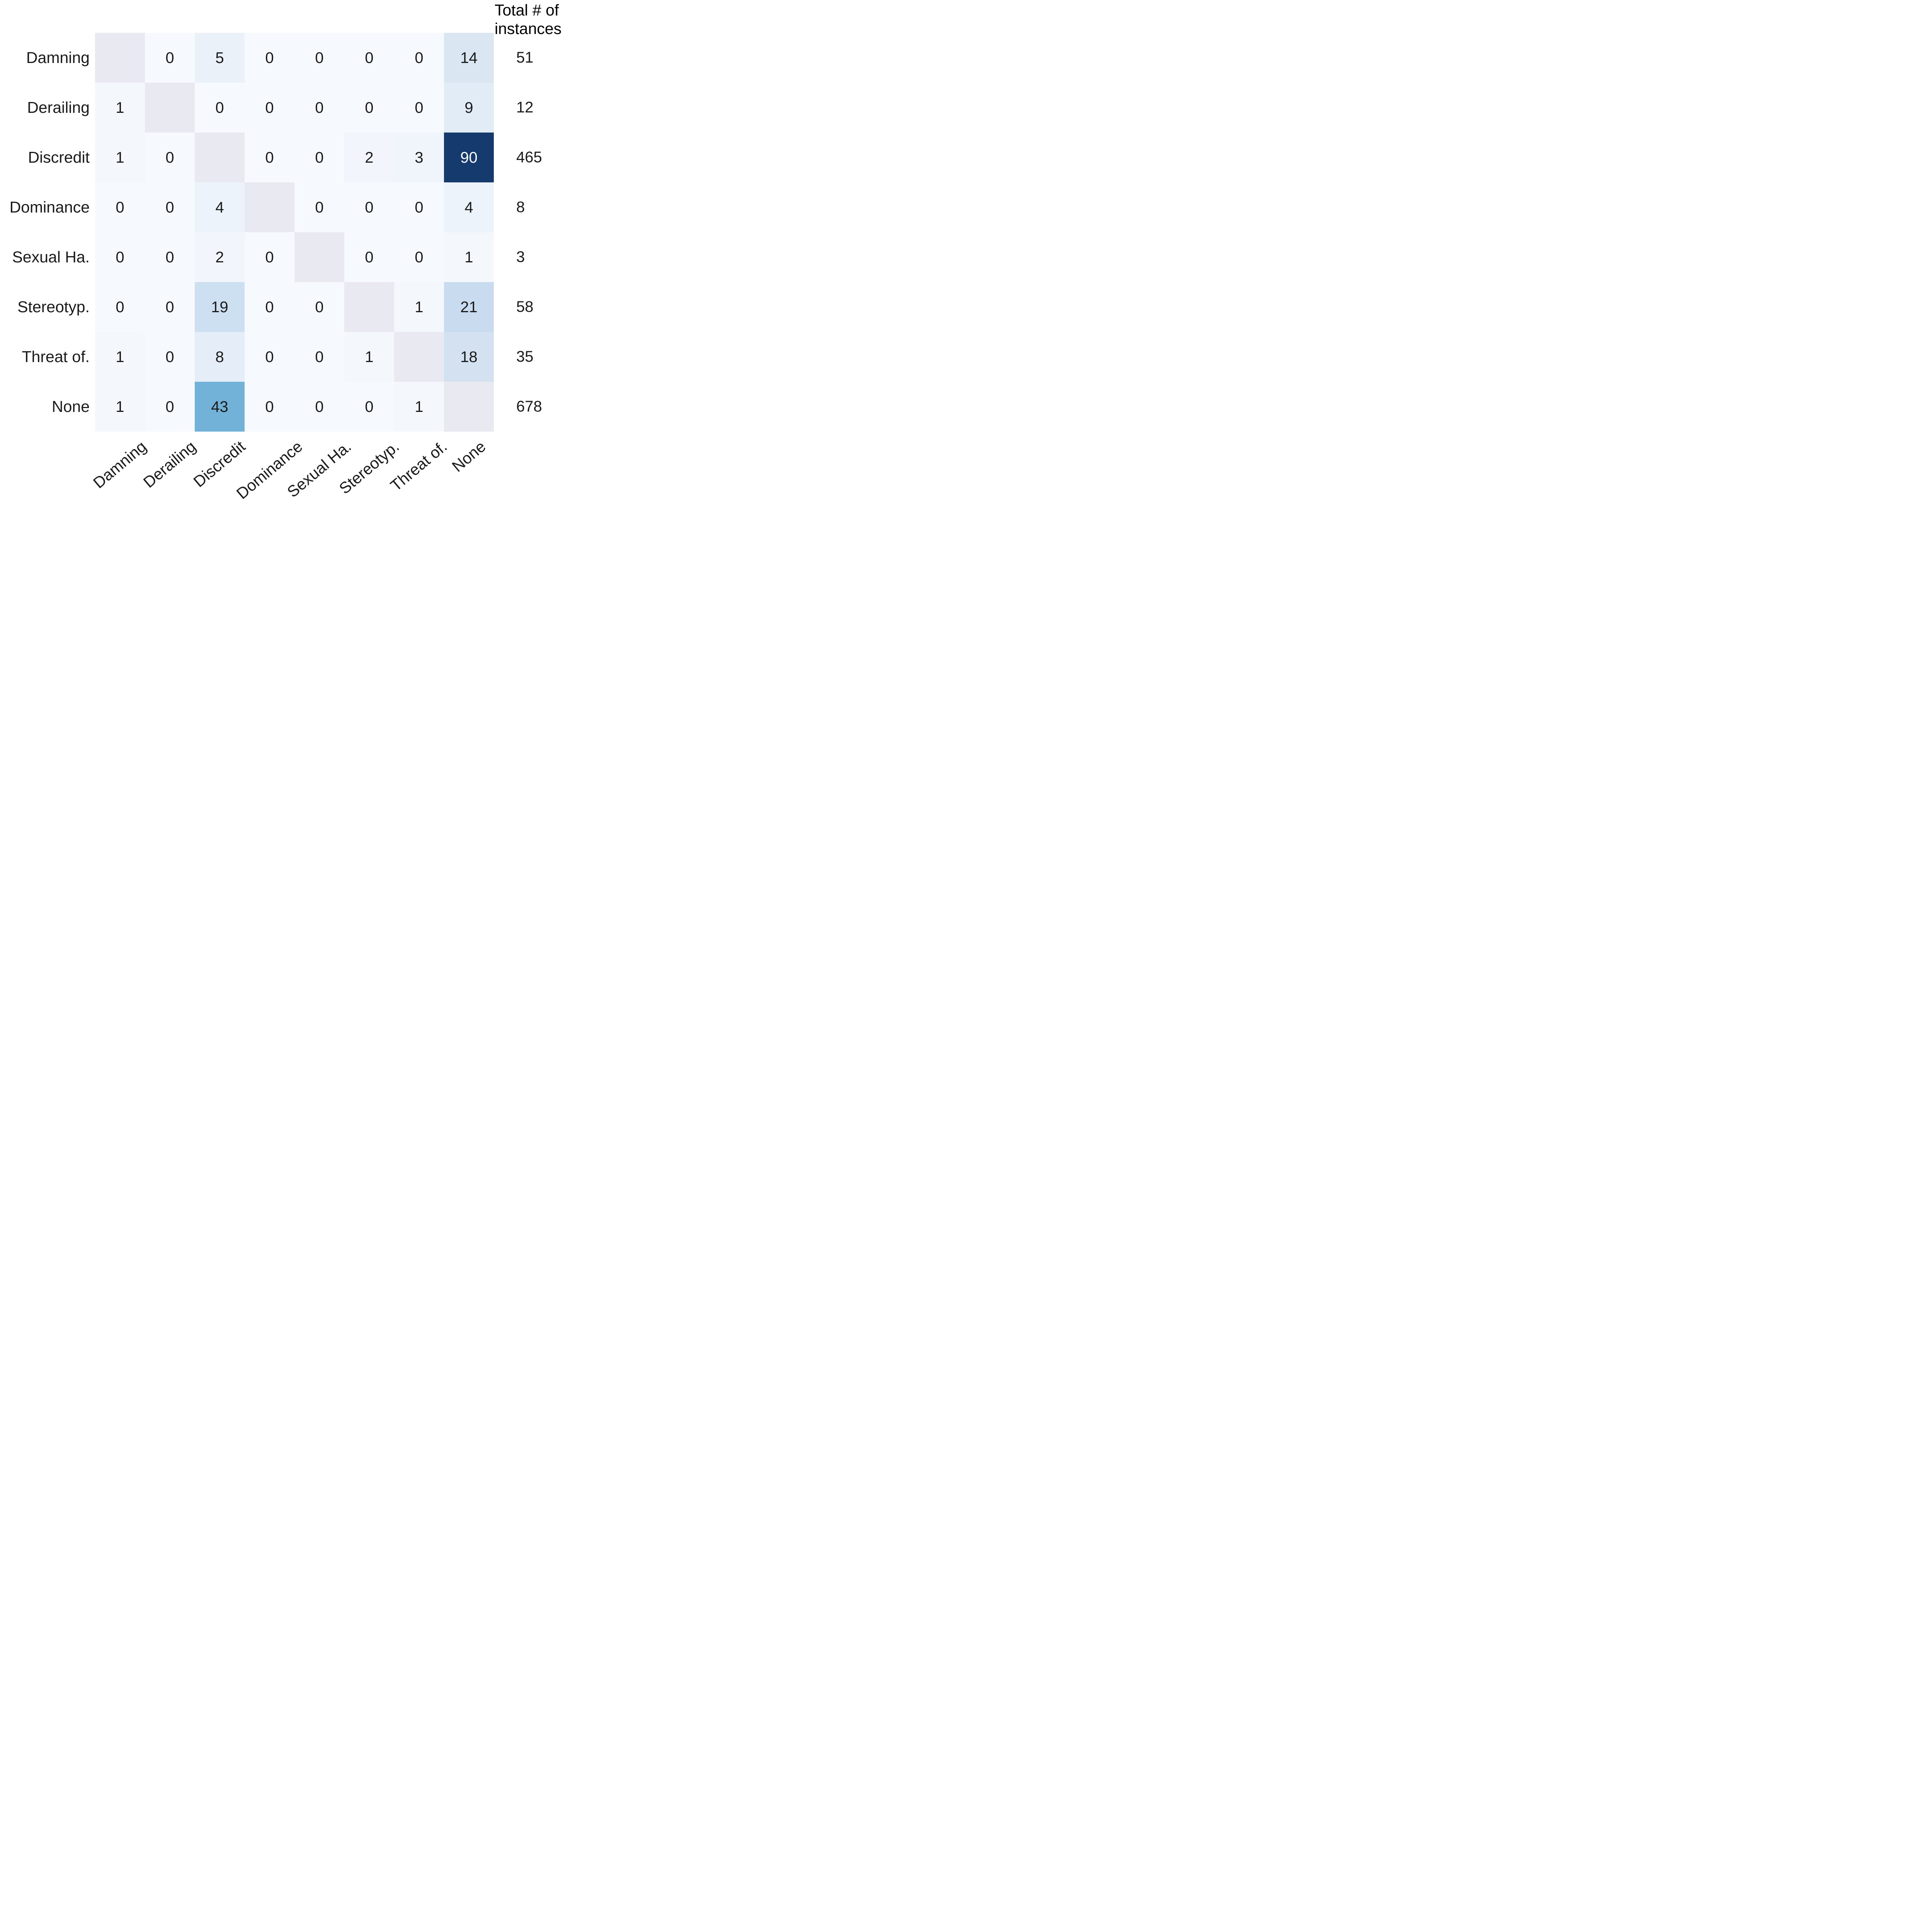  What do you see at coordinates (220, 464) in the screenshot?
I see `col-label: Discredit` at bounding box center [220, 464].